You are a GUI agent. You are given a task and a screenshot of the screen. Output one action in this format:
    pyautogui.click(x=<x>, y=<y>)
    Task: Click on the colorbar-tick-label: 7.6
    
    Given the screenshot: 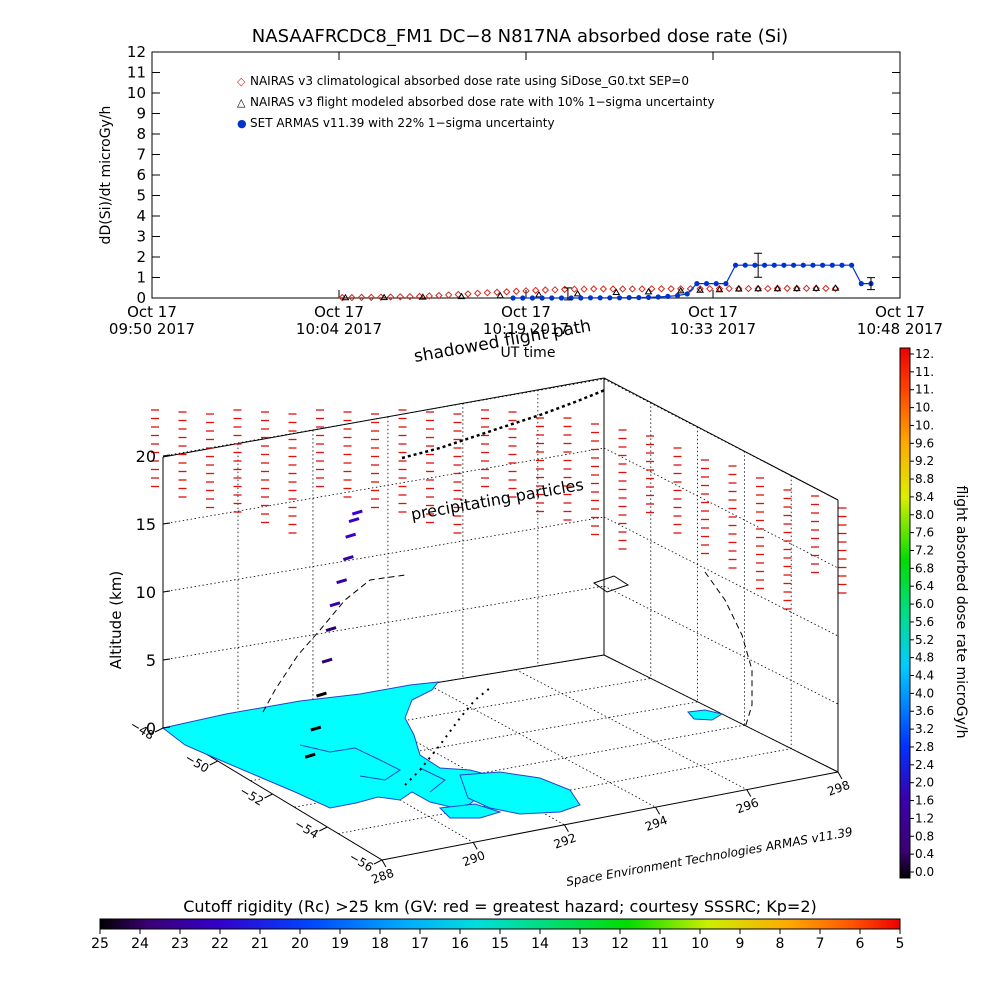 What is the action you would take?
    pyautogui.click(x=924, y=533)
    